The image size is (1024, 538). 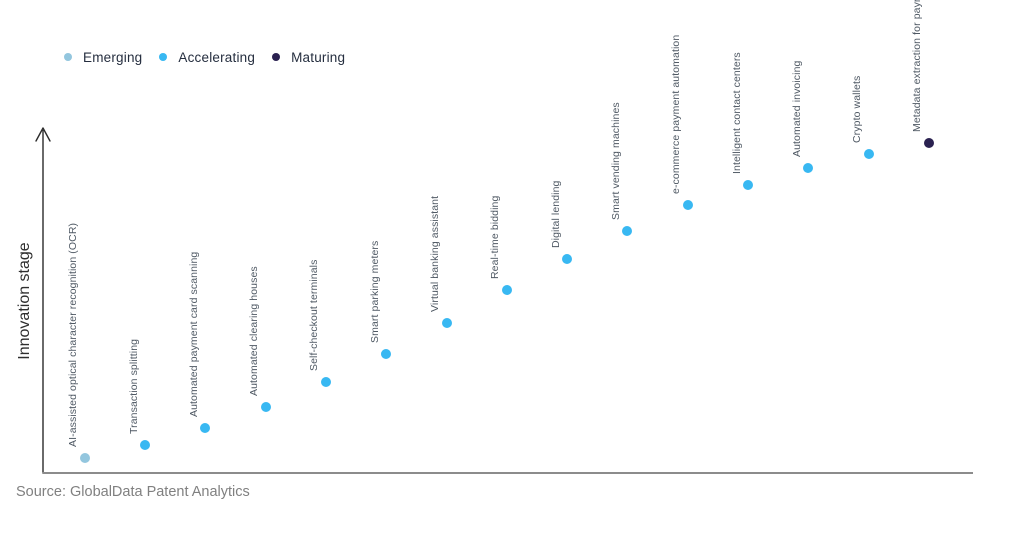 What do you see at coordinates (133, 386) in the screenshot?
I see `data-point-label: Transaction splitting` at bounding box center [133, 386].